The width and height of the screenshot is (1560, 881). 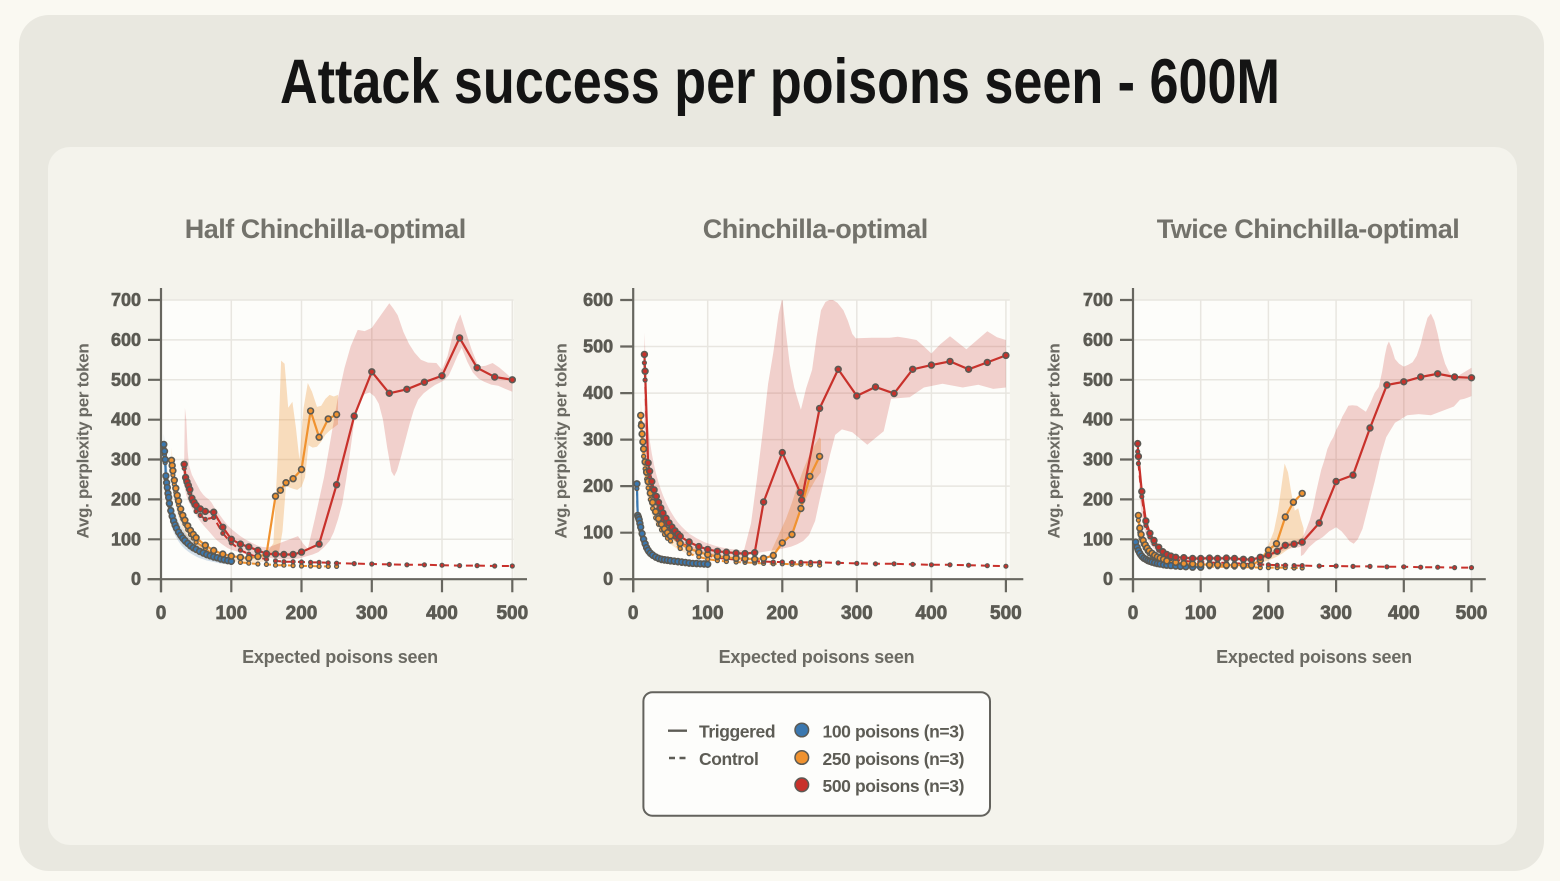 What do you see at coordinates (894, 786) in the screenshot?
I see `svg-text: 500 poisons (n=3)` at bounding box center [894, 786].